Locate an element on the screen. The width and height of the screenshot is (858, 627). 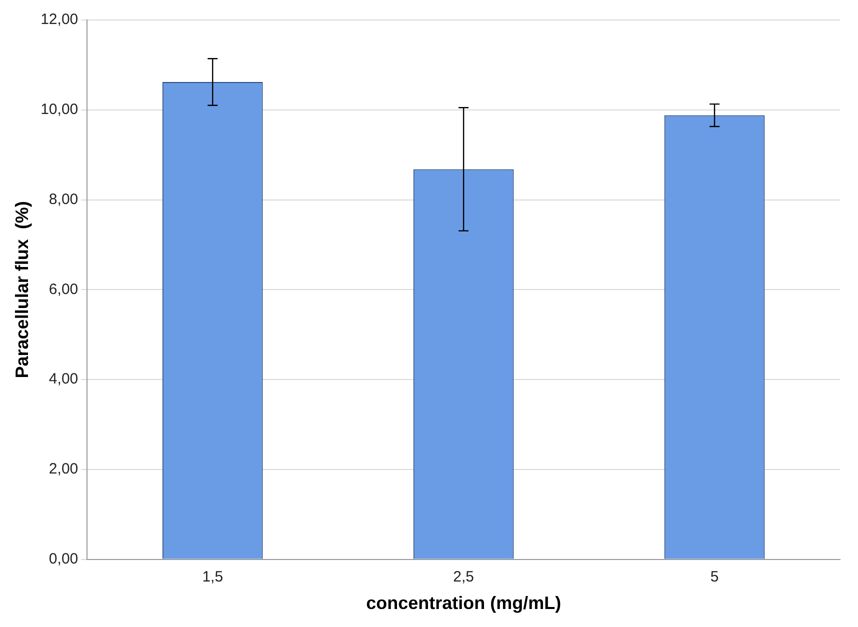
y-tick-label: 6,00 is located at coordinates (63, 289).